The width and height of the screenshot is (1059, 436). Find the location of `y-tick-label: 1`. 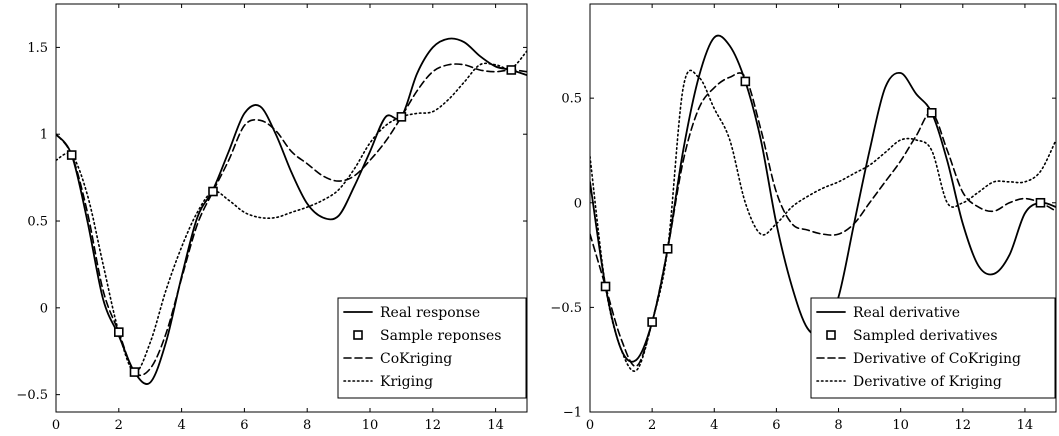

y-tick-label: 1 is located at coordinates (44, 135).